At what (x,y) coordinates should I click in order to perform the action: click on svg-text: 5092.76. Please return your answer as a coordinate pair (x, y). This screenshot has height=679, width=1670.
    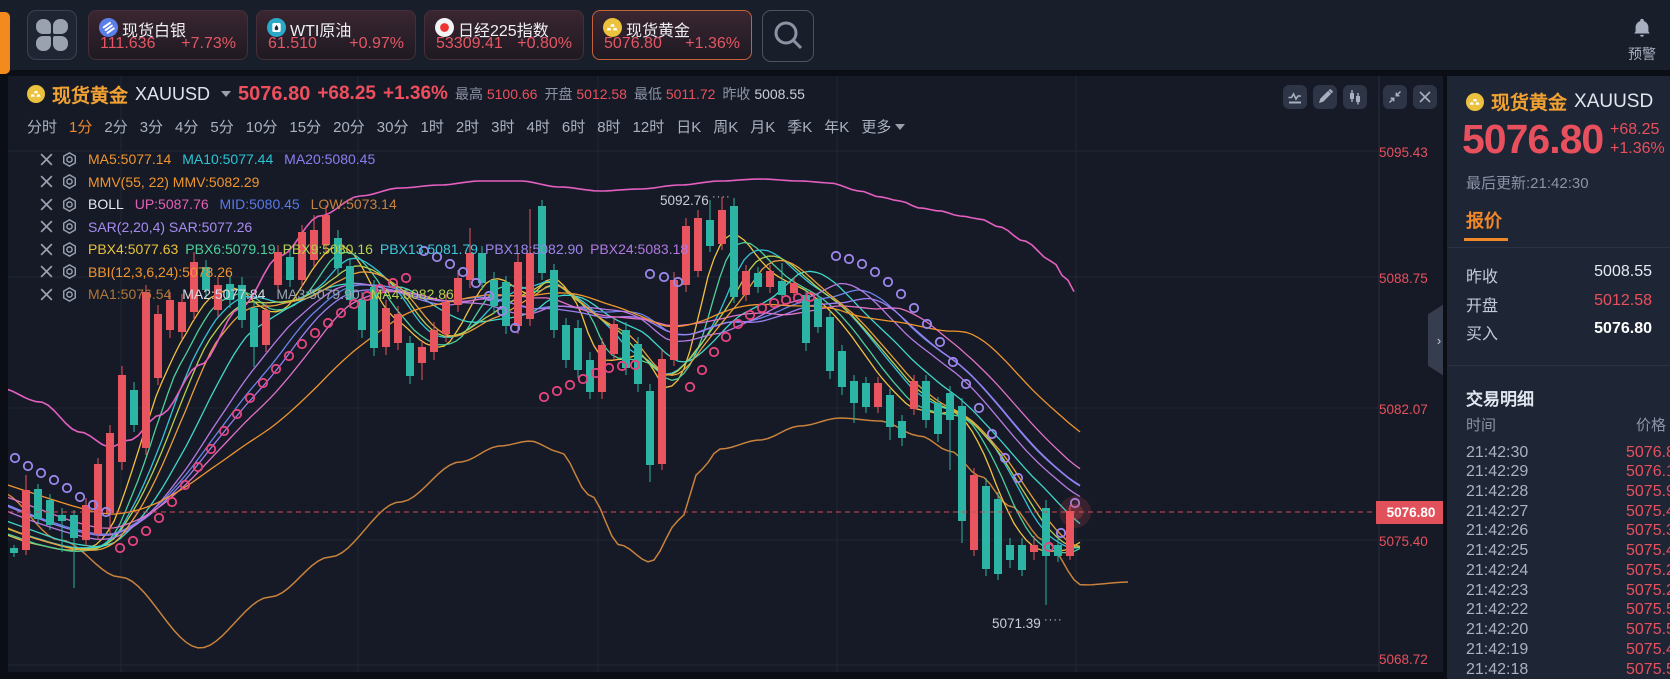
    Looking at the image, I should click on (684, 200).